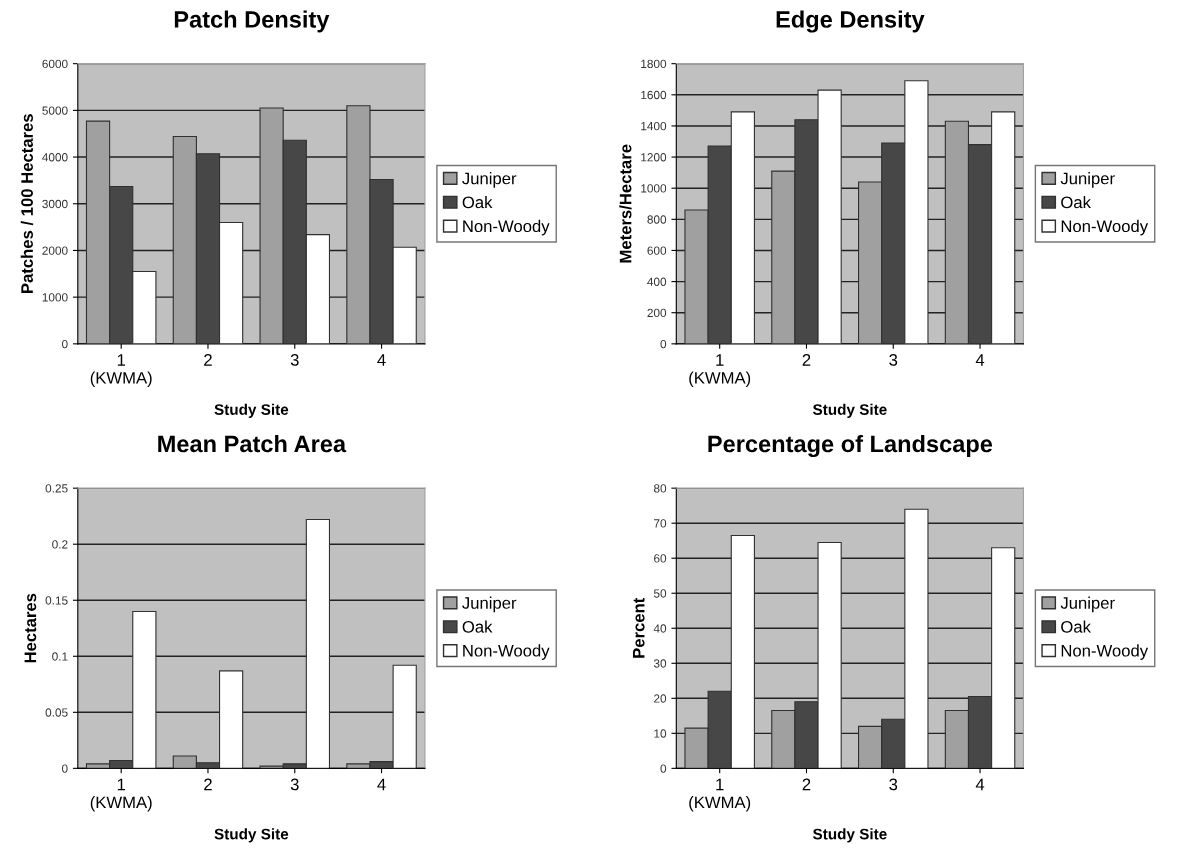 This screenshot has width=1197, height=849. What do you see at coordinates (55, 250) in the screenshot?
I see `y-tick-label: 2000` at bounding box center [55, 250].